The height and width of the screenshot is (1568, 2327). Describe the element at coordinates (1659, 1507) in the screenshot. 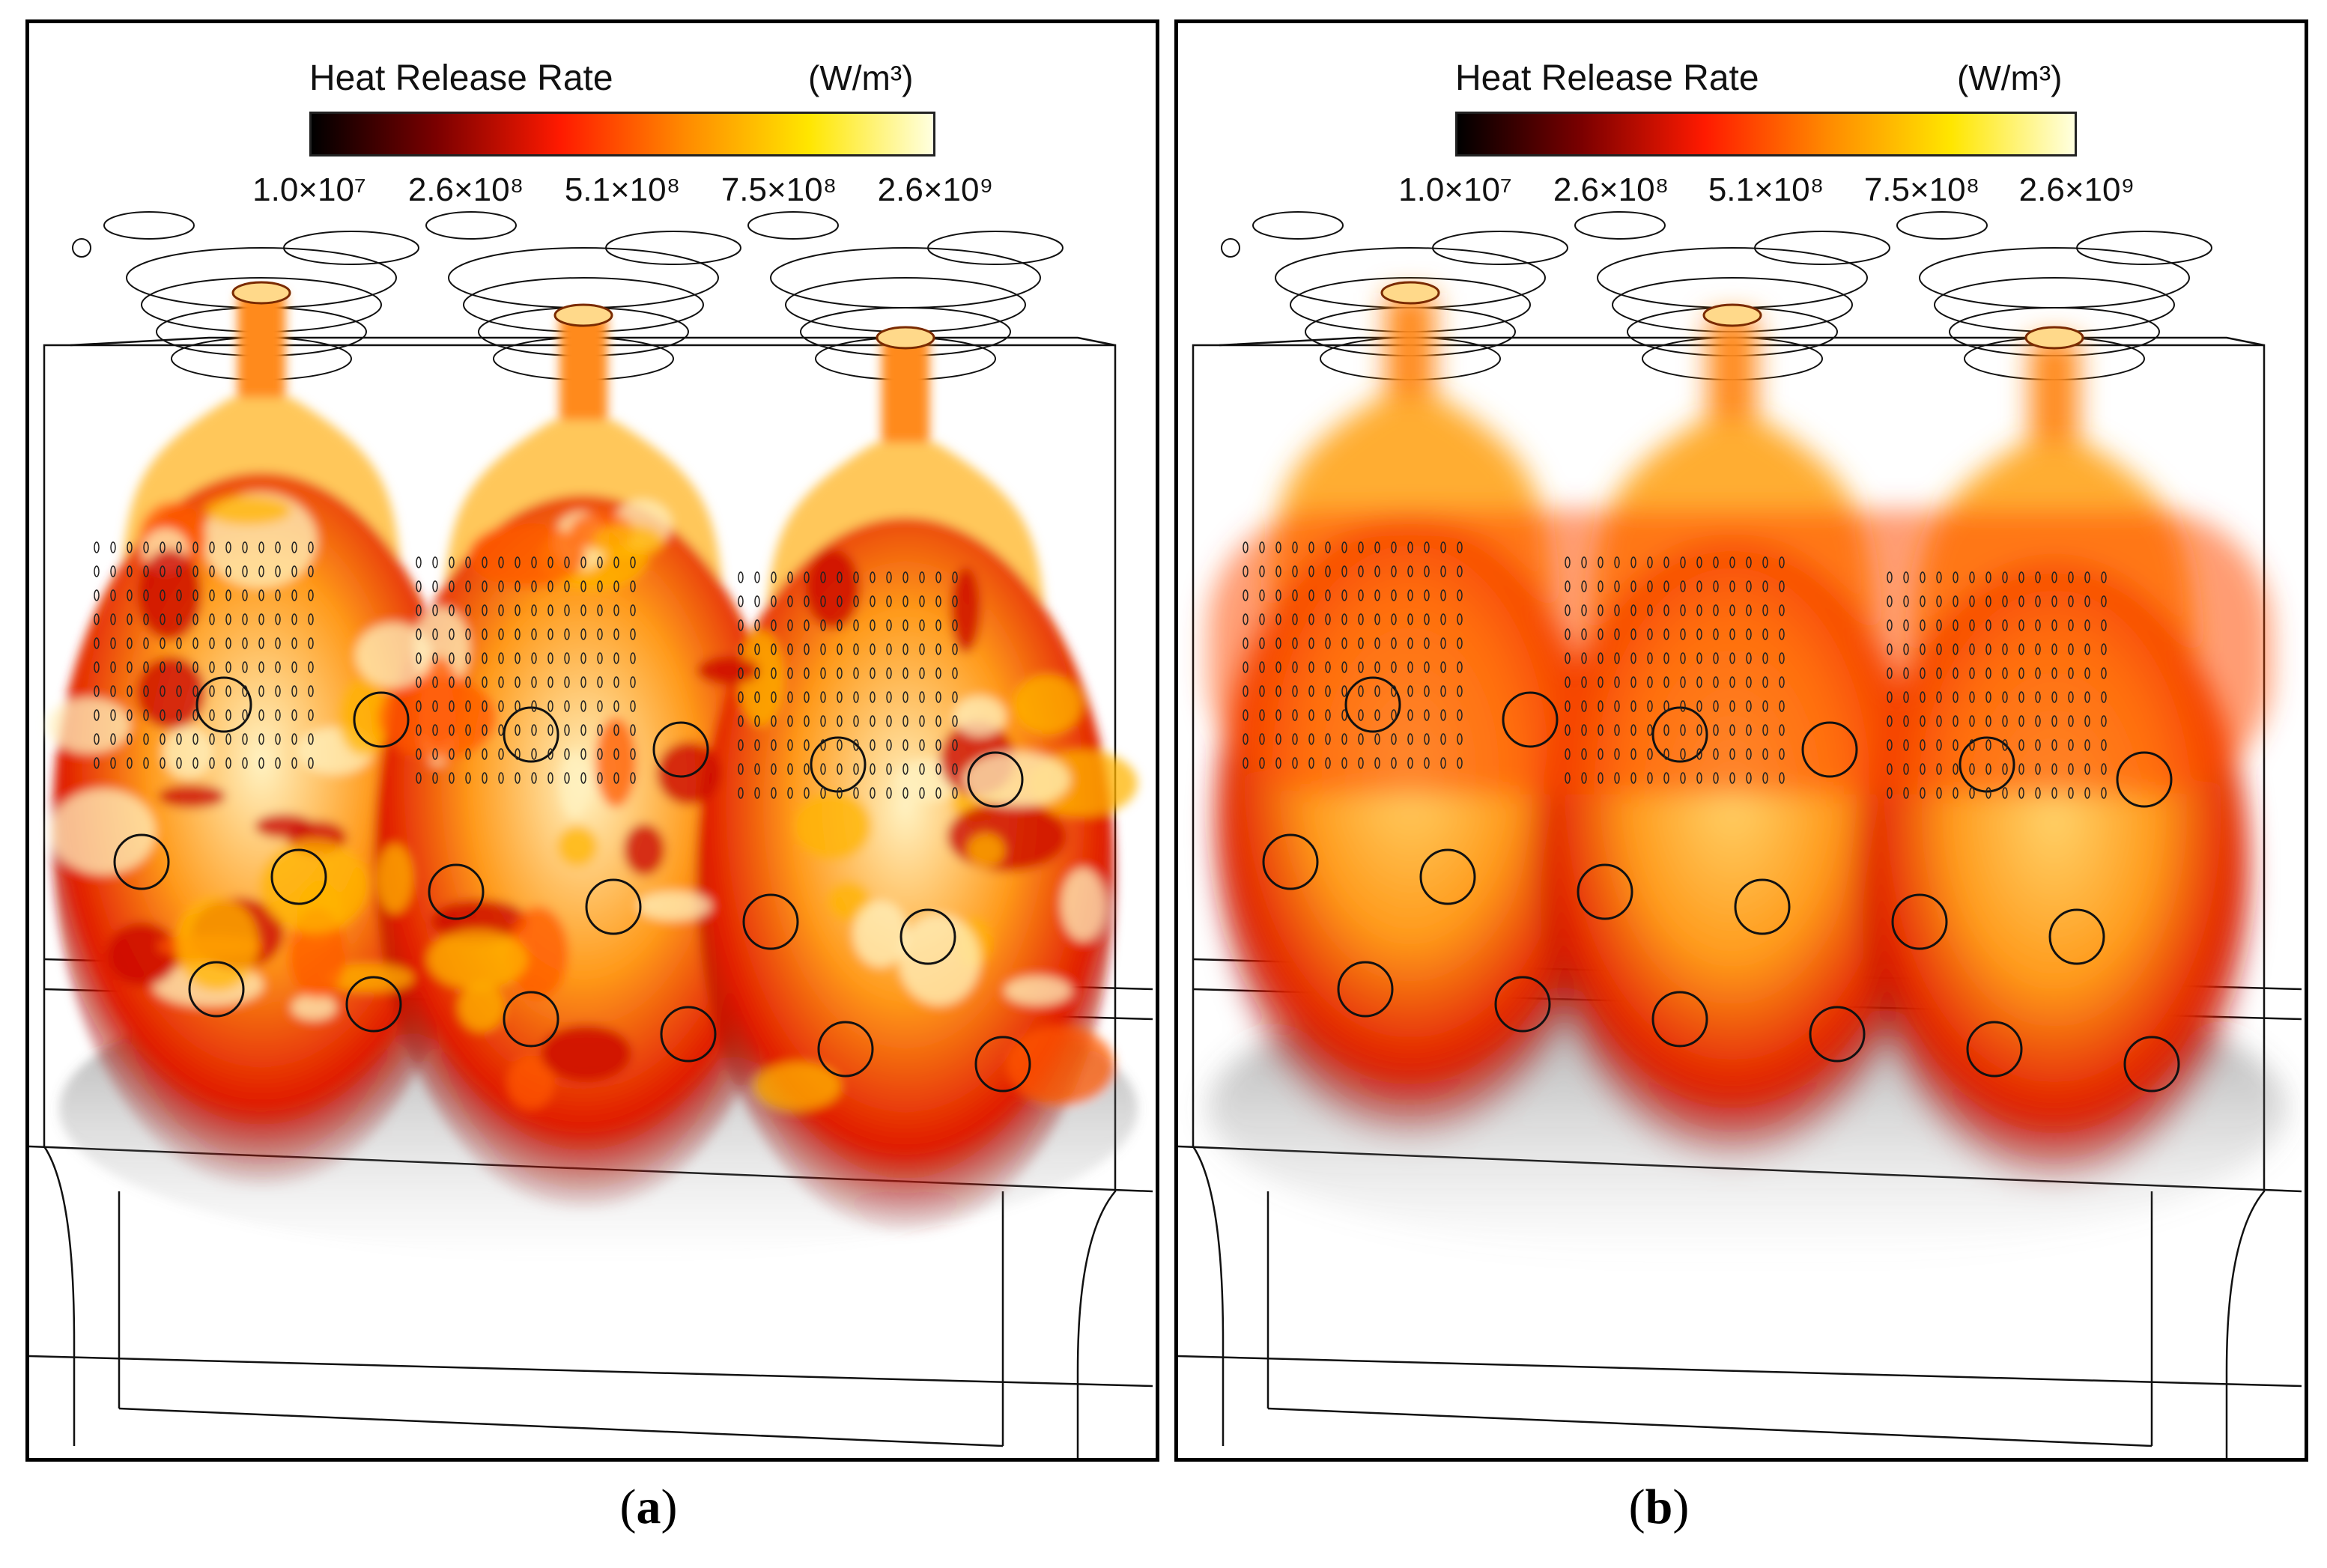

I see `caption-b: (b)` at that location.